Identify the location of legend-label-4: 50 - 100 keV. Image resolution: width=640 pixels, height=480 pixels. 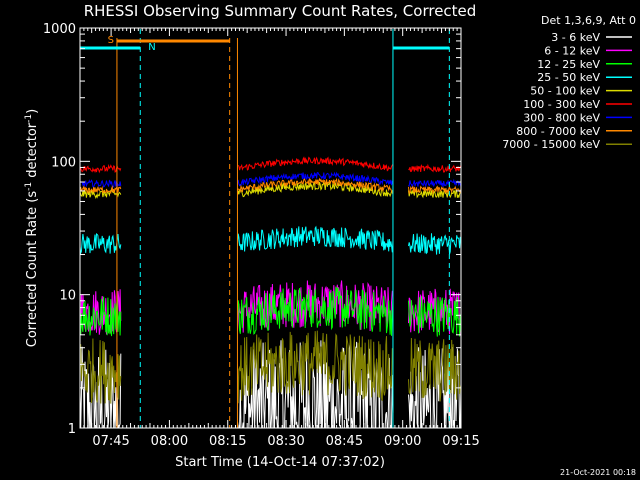
(565, 91).